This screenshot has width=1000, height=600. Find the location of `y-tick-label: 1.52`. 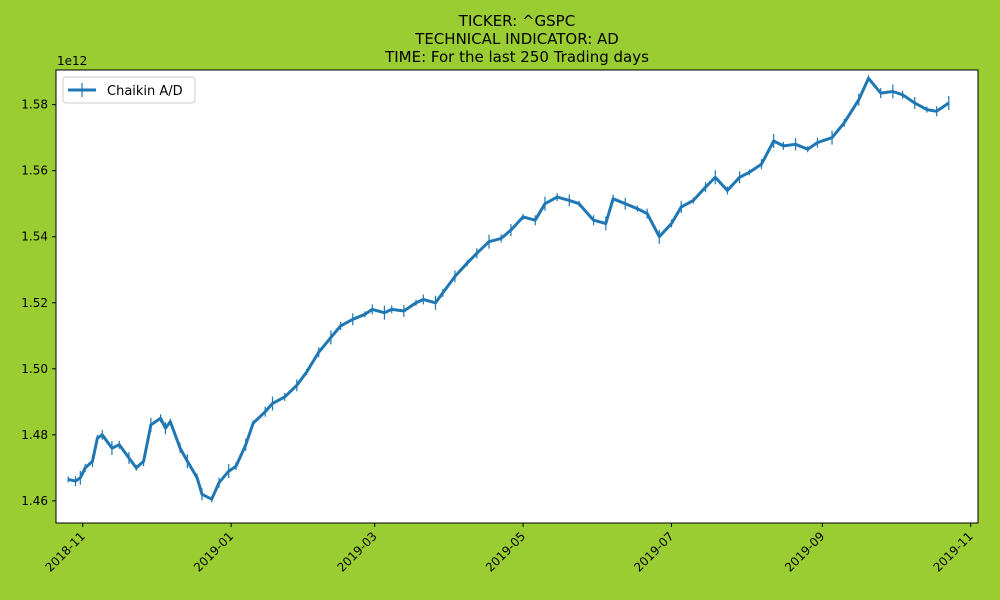

y-tick-label: 1.52 is located at coordinates (34, 303).